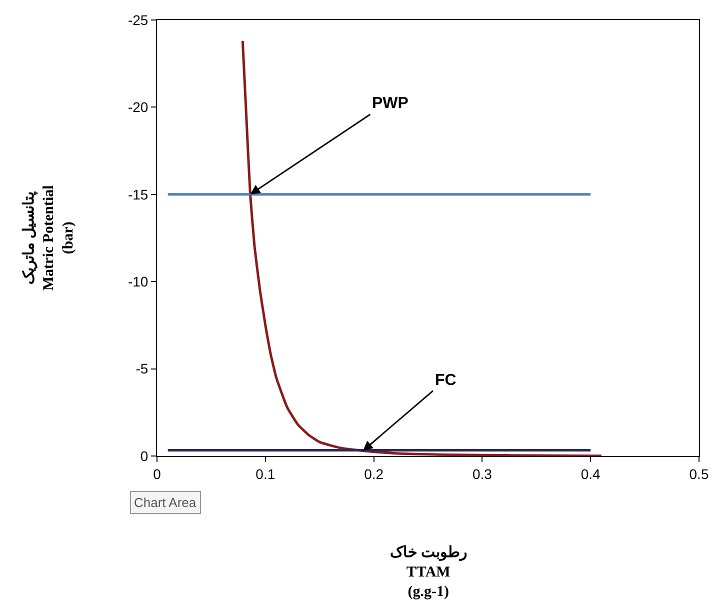 Image resolution: width=721 pixels, height=605 pixels. What do you see at coordinates (138, 107) in the screenshot?
I see `y-tick-label: -20` at bounding box center [138, 107].